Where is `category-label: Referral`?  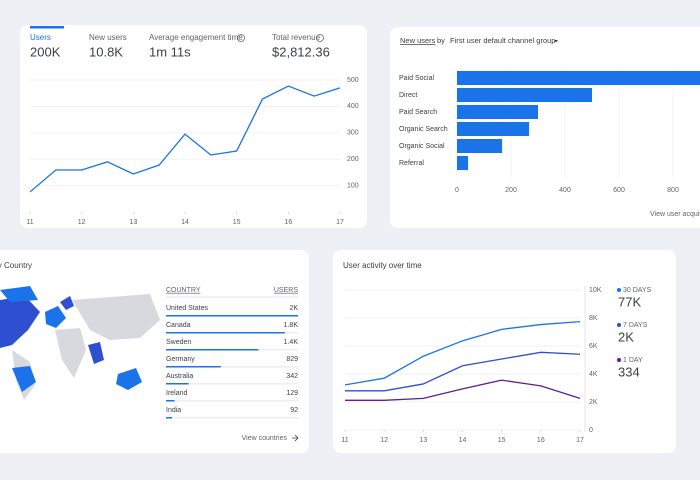 category-label: Referral is located at coordinates (411, 163).